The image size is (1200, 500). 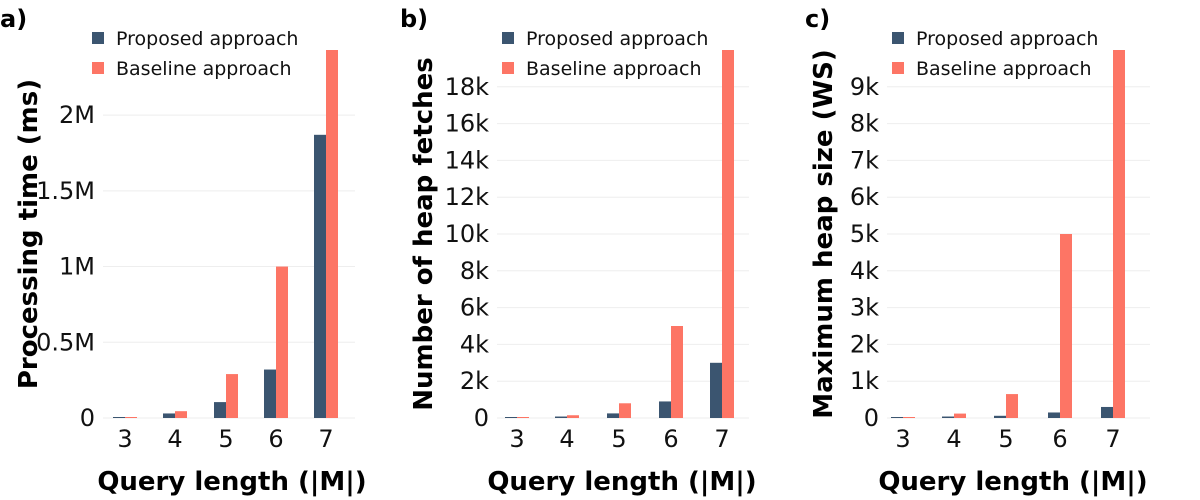 I want to click on y-axis-title: Maximum heap size (WS), so click(x=824, y=234).